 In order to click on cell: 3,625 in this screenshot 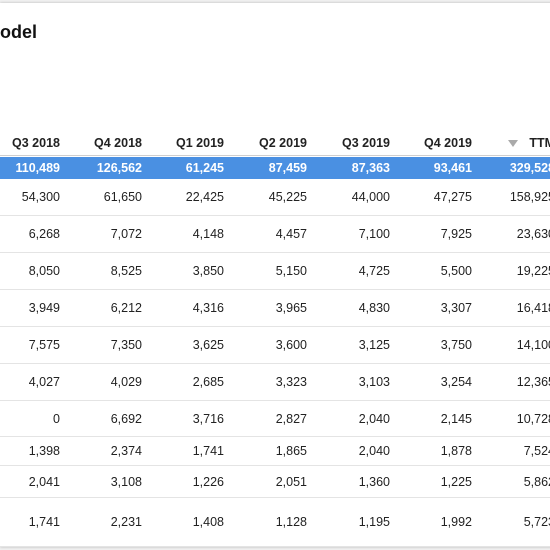, I will do `click(208, 345)`.